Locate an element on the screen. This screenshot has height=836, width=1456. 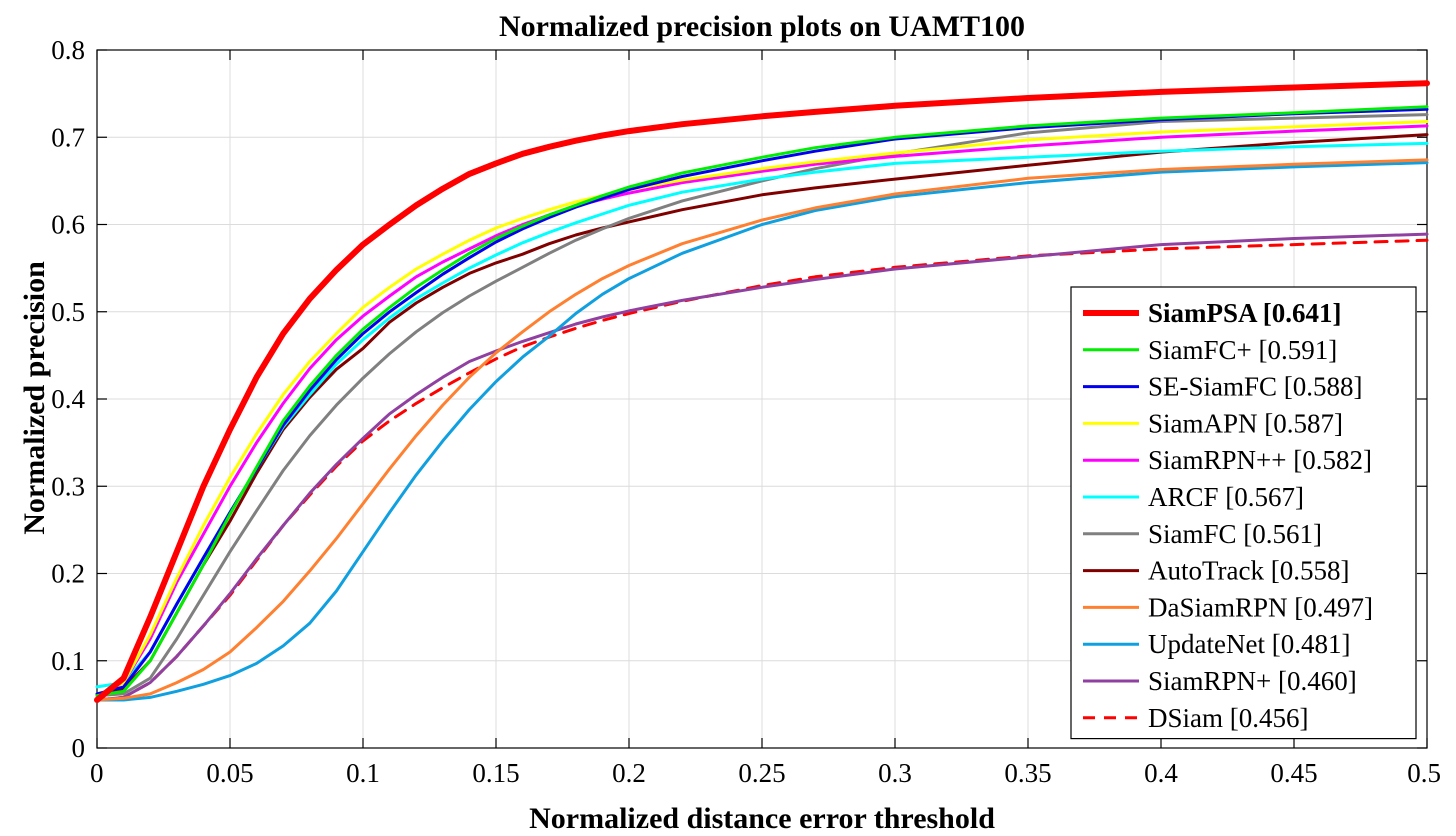
legend-label: DaSiamRPN [0.497] is located at coordinates (1260, 607).